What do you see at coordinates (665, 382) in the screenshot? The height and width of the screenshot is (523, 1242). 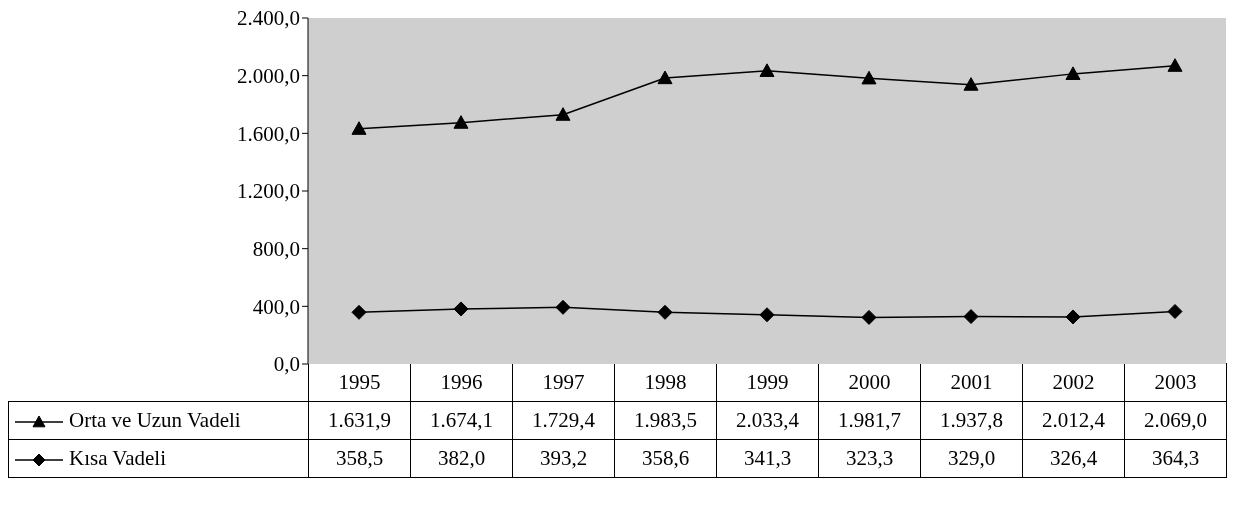 I see `x-tick-label: 1998` at bounding box center [665, 382].